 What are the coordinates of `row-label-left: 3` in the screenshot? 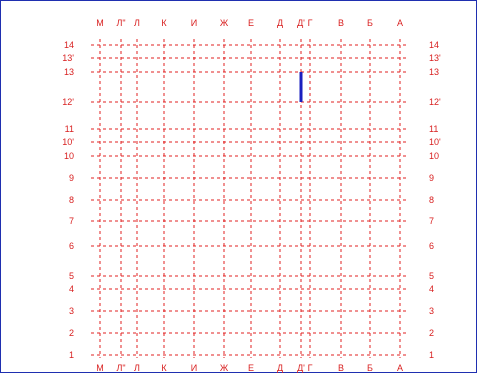 It's located at (71, 311).